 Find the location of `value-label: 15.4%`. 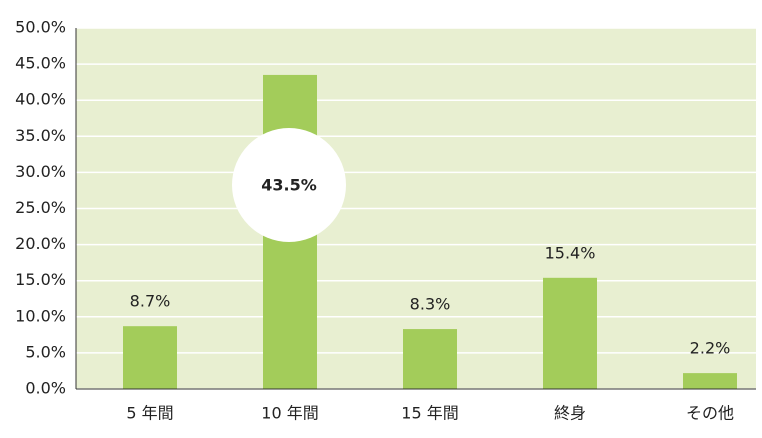

value-label: 15.4% is located at coordinates (570, 252).